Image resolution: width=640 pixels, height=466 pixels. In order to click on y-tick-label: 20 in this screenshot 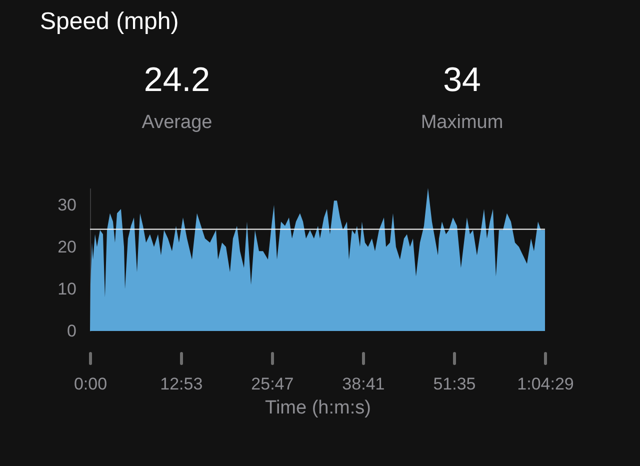, I will do `click(67, 246)`.